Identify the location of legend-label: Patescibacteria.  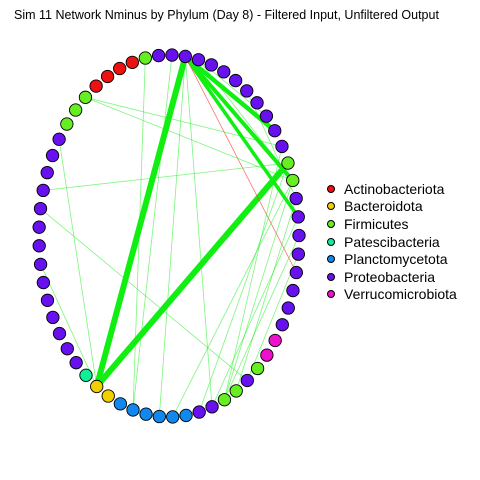
(392, 241).